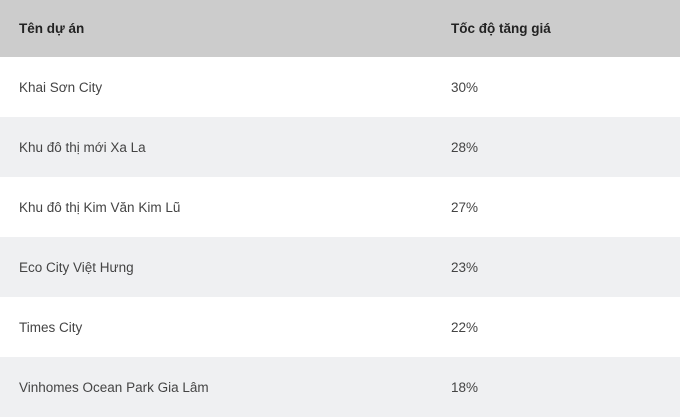 This screenshot has height=417, width=680. I want to click on project-name: Times City, so click(51, 327).